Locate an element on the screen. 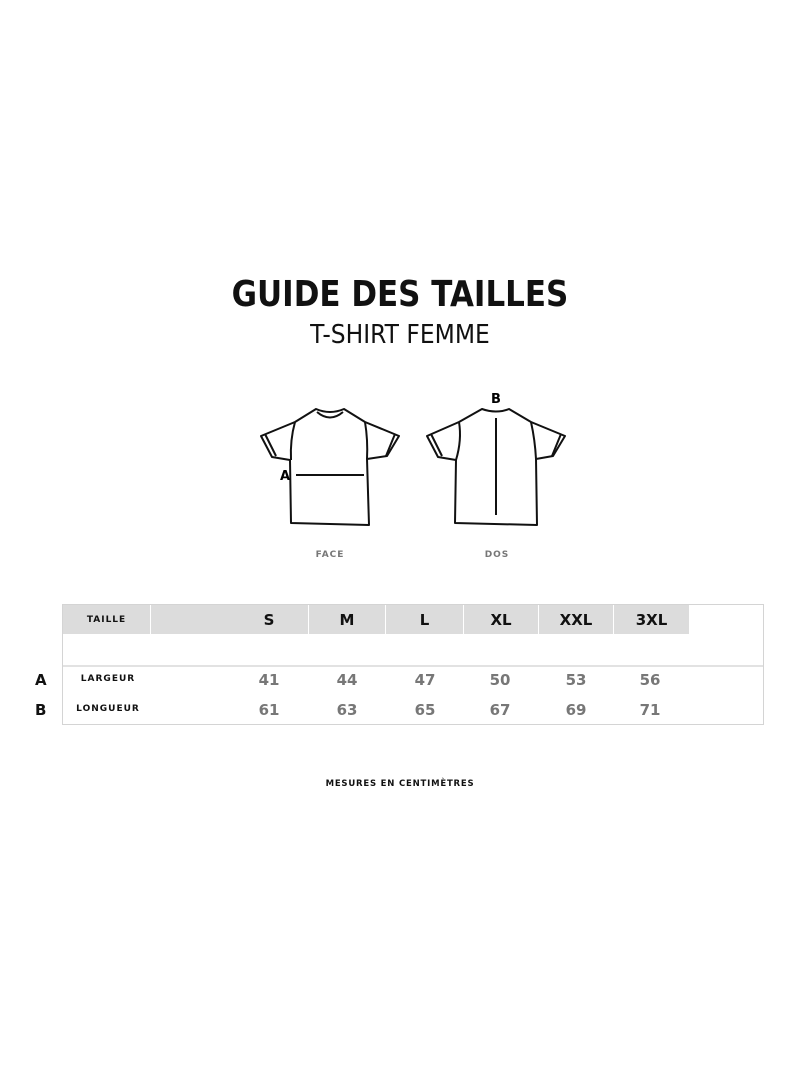 This screenshot has height=1070, width=800. marker-b: B is located at coordinates (496, 399).